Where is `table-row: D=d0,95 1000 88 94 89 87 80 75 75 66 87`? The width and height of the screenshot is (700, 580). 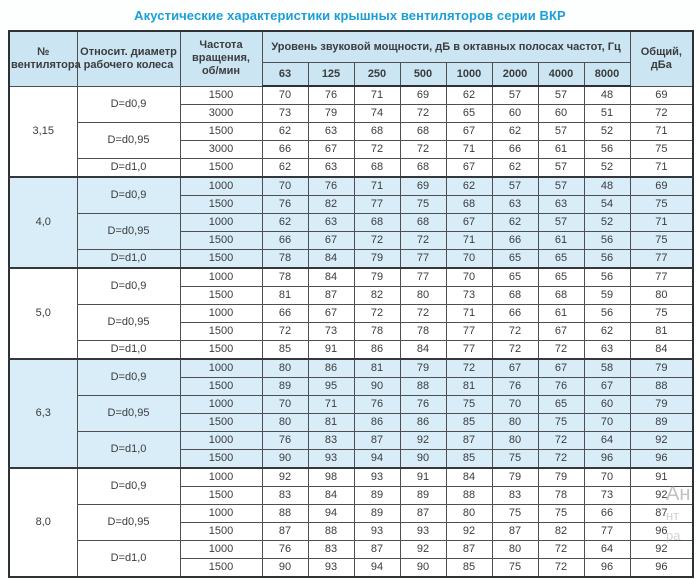 table-row: D=d0,95 1000 88 94 89 87 80 75 75 66 87 is located at coordinates (351, 522).